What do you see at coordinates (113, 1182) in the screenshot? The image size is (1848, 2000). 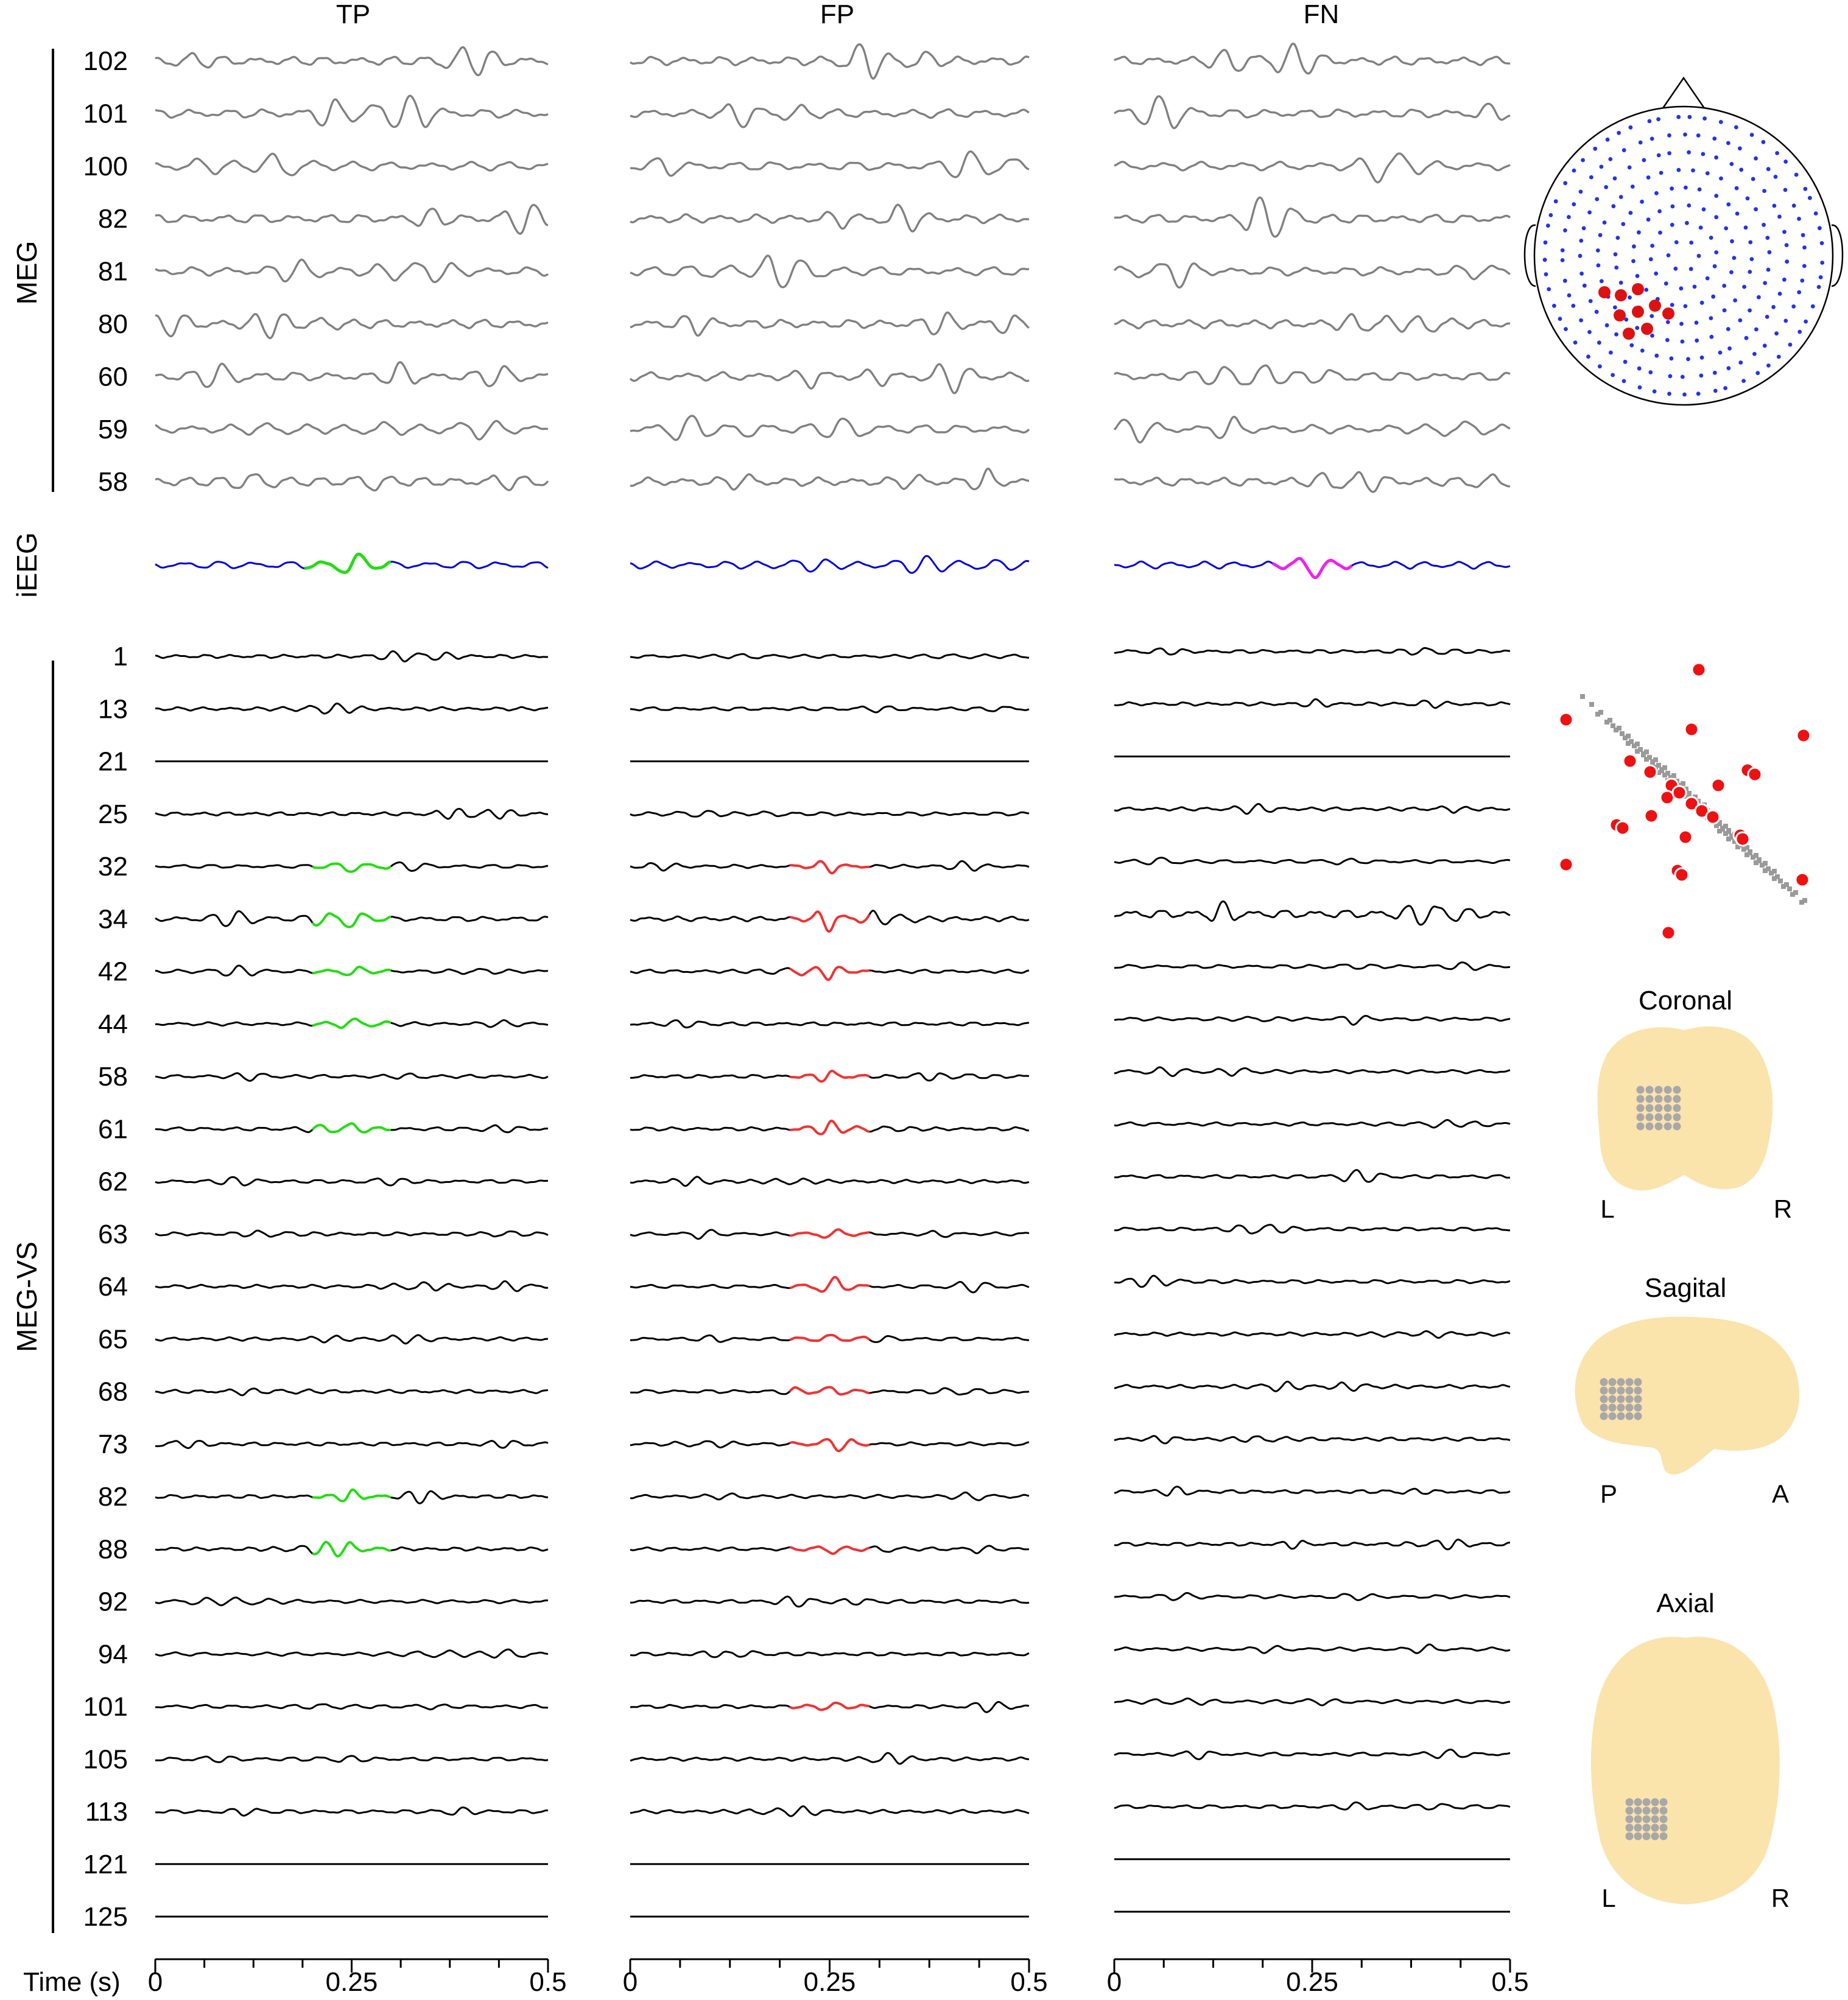 I see `megvs-channel-label: 62` at bounding box center [113, 1182].